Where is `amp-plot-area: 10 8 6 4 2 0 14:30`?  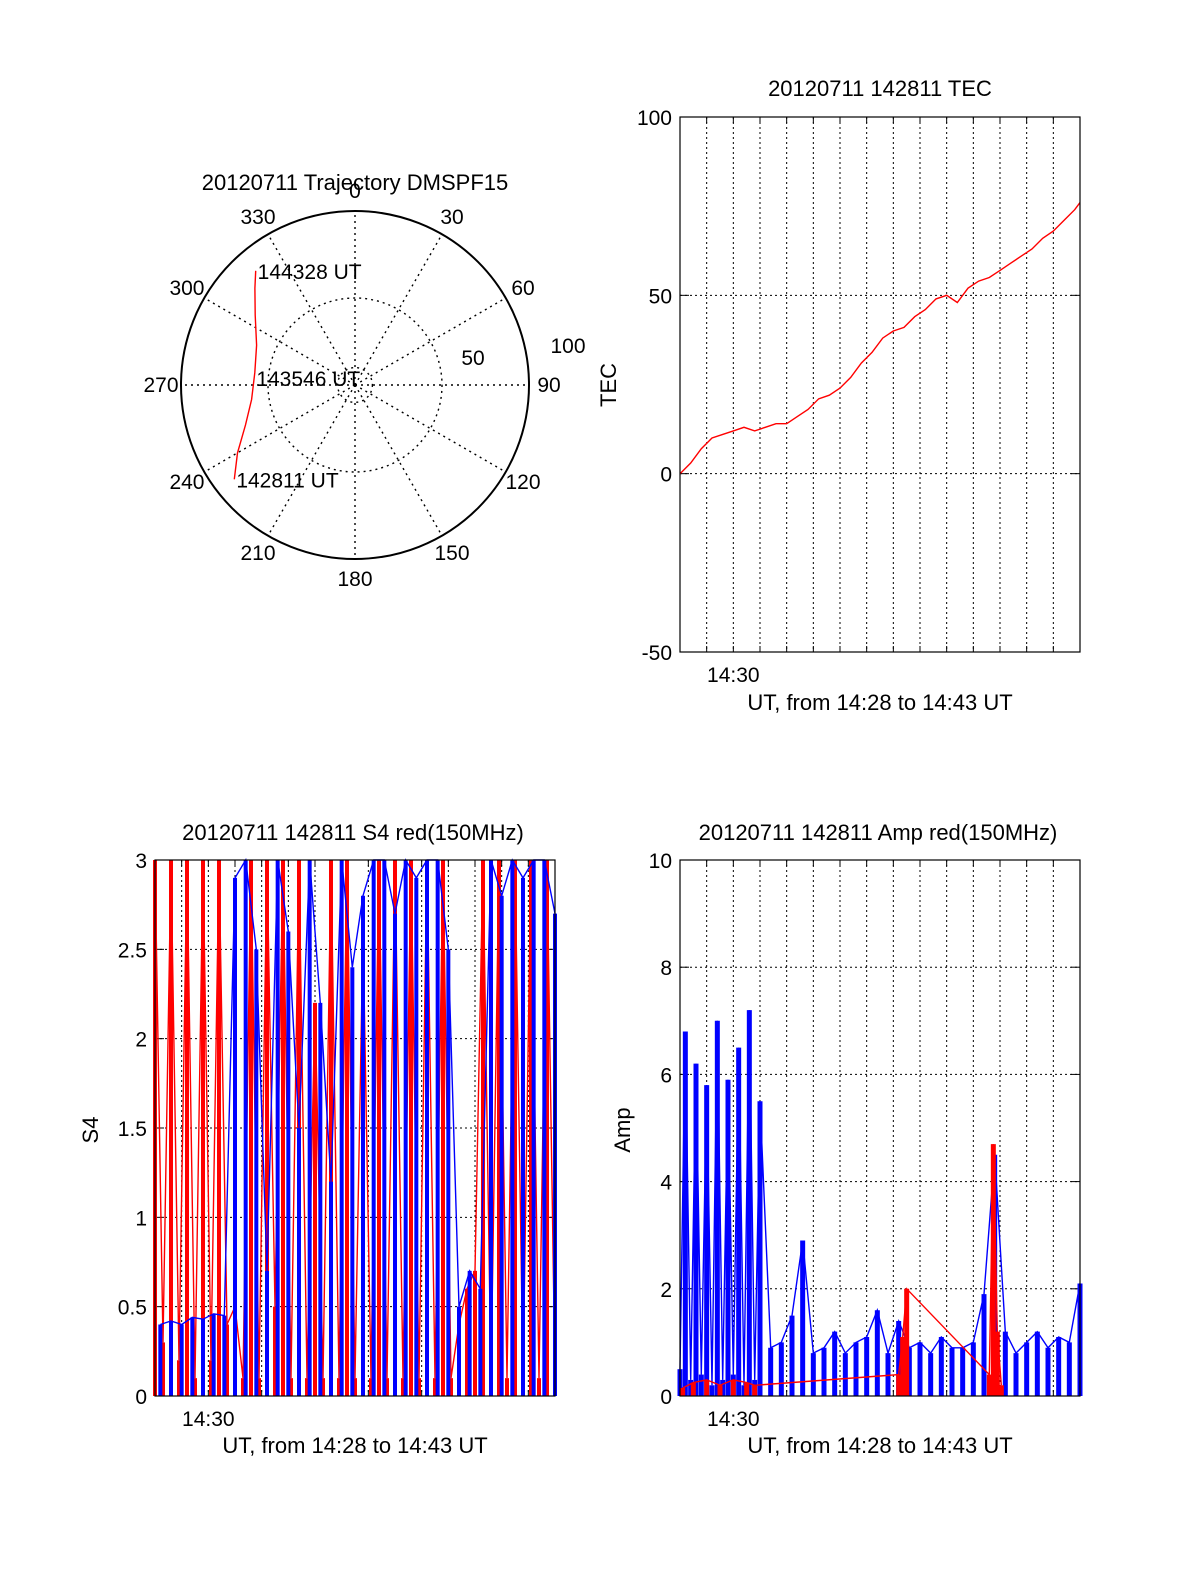
amp-plot-area: 10 8 6 4 2 0 14:30 is located at coordinates (866, 1140).